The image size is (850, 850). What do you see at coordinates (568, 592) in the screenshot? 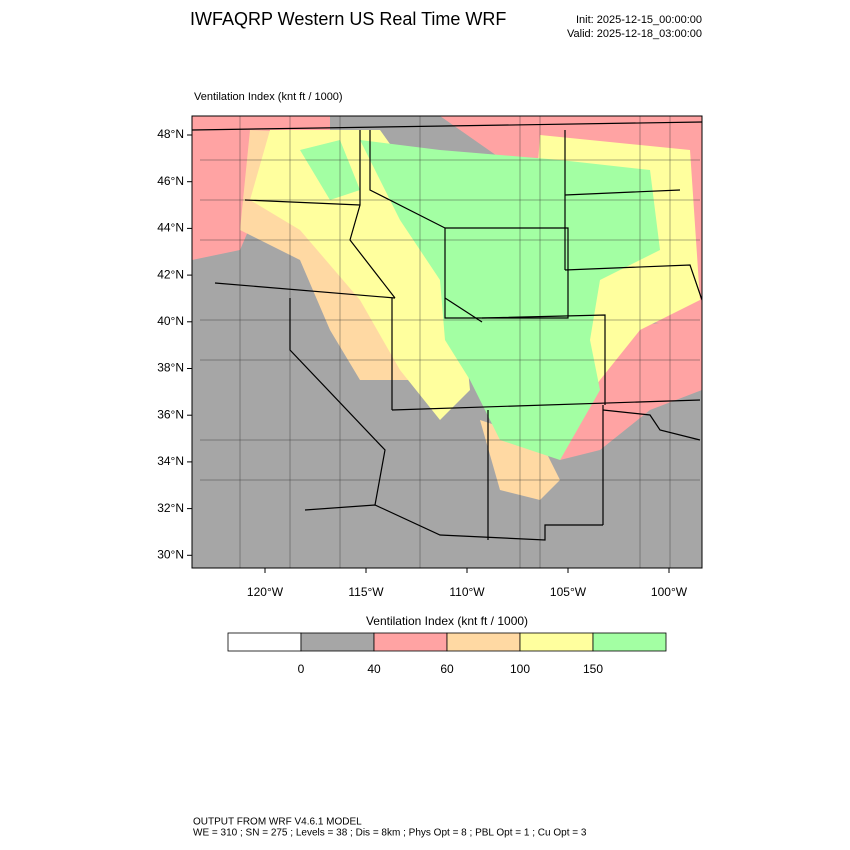
I see `lon-label: 105°W` at bounding box center [568, 592].